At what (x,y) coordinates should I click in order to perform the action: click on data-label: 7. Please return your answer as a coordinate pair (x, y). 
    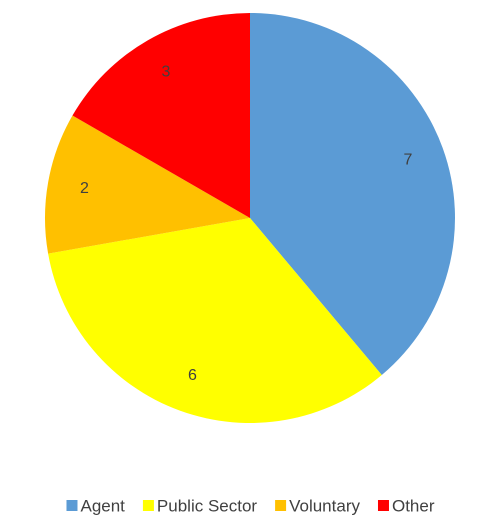
    Looking at the image, I should click on (408, 160).